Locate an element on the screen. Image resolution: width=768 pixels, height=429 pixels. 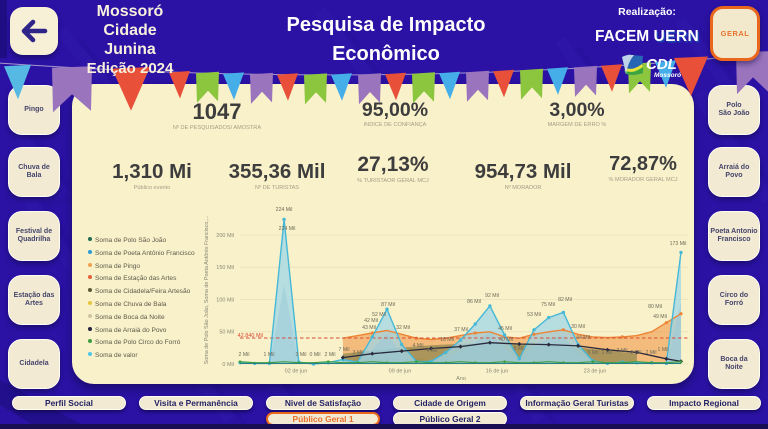
svg-text: 8 Mil is located at coordinates (519, 349).